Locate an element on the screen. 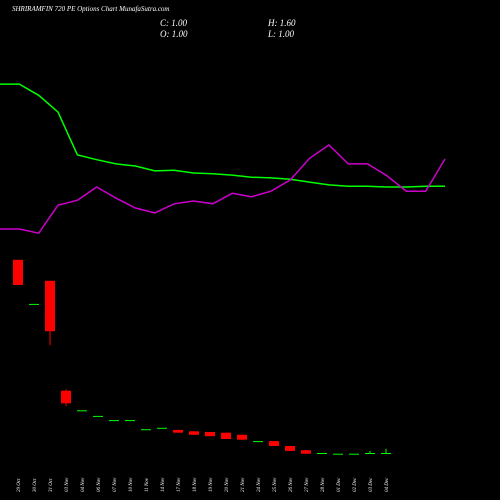 This screenshot has height=500, width=500. x-tick-label: 20 Nov is located at coordinates (227, 484).